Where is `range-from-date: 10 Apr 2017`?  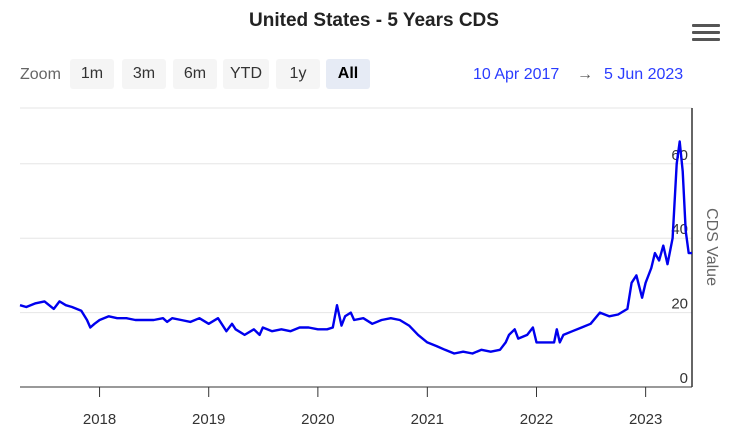
range-from-date: 10 Apr 2017 is located at coordinates (516, 74).